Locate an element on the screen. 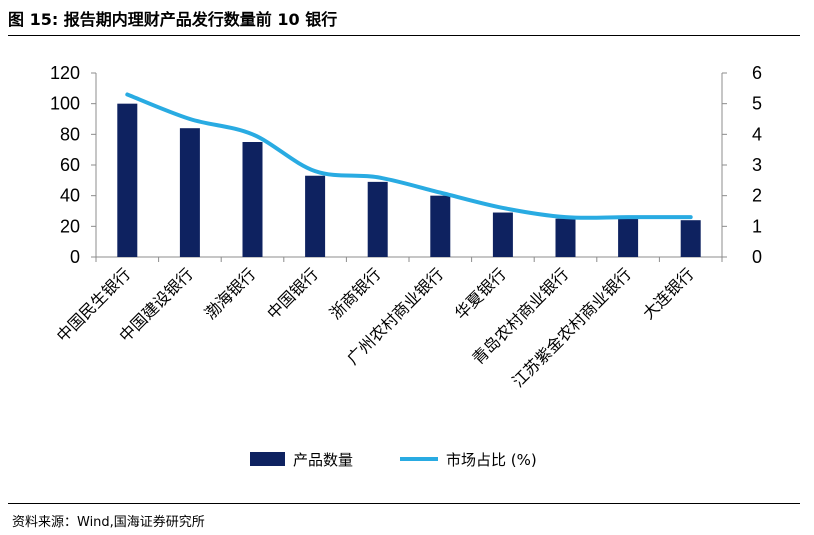 The height and width of the screenshot is (535, 814). right-tick-label: 0 is located at coordinates (757, 257).